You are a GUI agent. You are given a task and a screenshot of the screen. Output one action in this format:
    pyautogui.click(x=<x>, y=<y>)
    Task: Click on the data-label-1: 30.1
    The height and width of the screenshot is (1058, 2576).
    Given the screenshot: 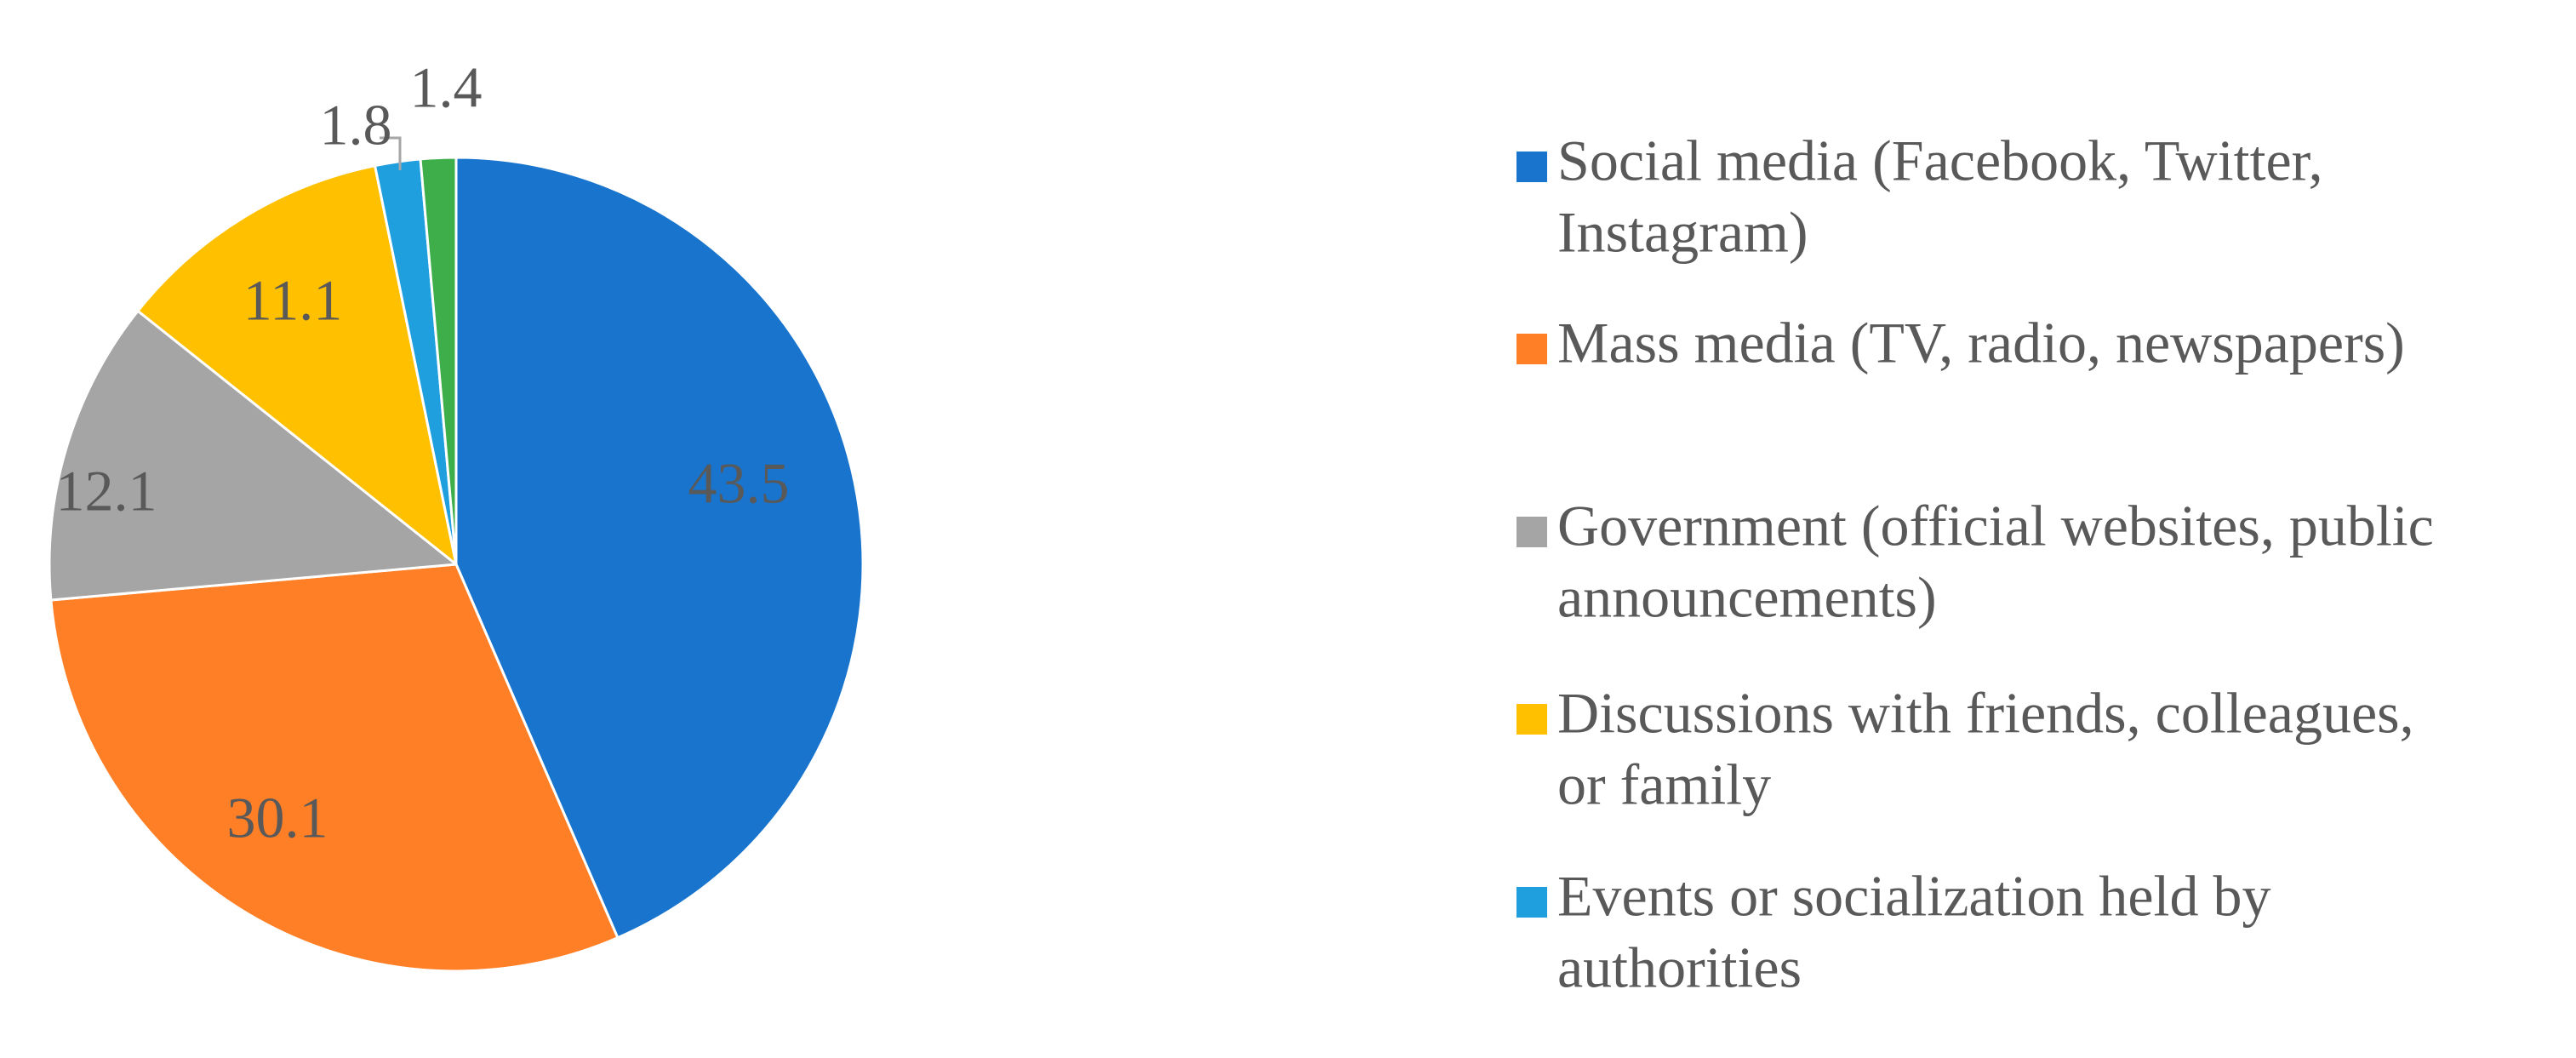 What is the action you would take?
    pyautogui.click(x=277, y=818)
    